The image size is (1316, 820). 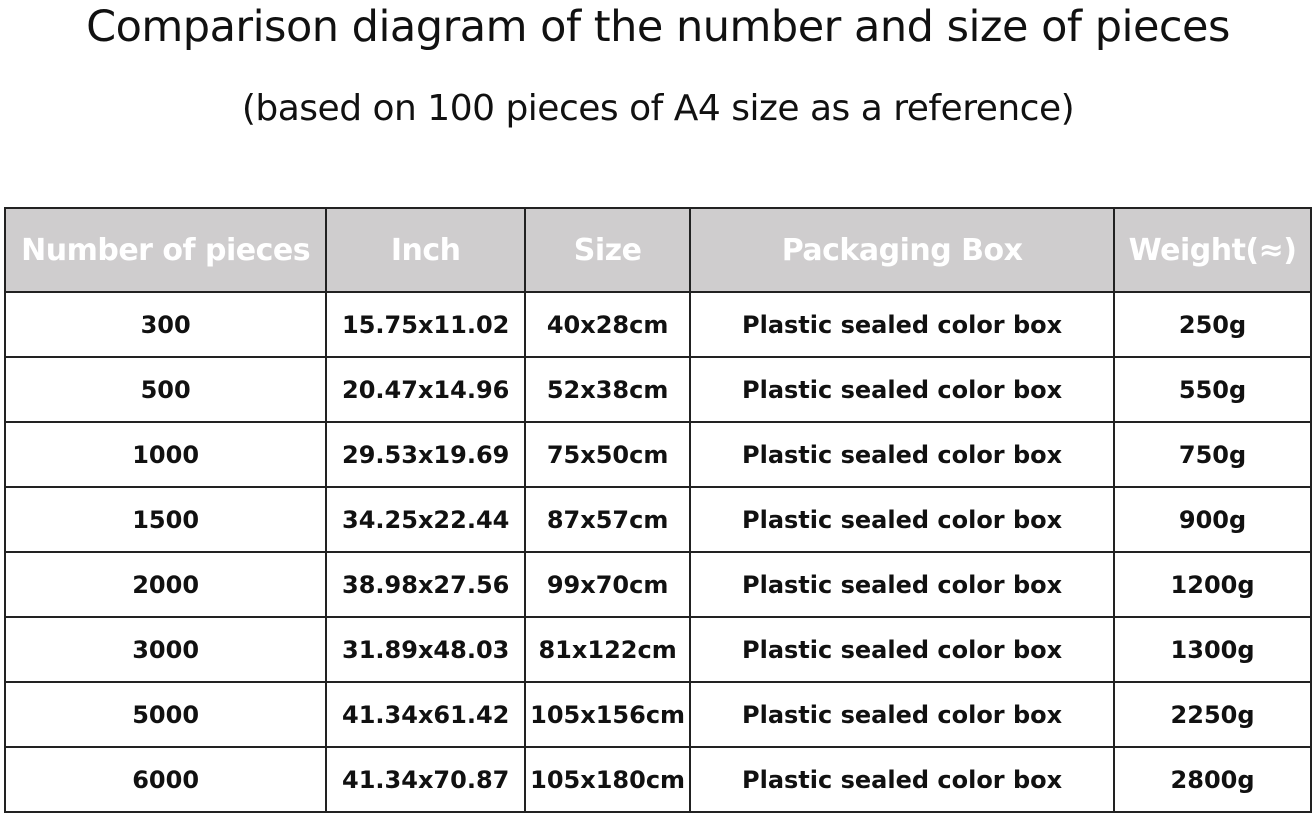 I want to click on column-header-weight: Weight(≈), so click(x=1212, y=250).